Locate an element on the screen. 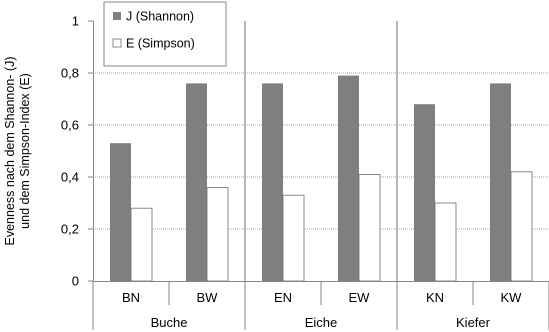  x-category-label: KN is located at coordinates (435, 297).